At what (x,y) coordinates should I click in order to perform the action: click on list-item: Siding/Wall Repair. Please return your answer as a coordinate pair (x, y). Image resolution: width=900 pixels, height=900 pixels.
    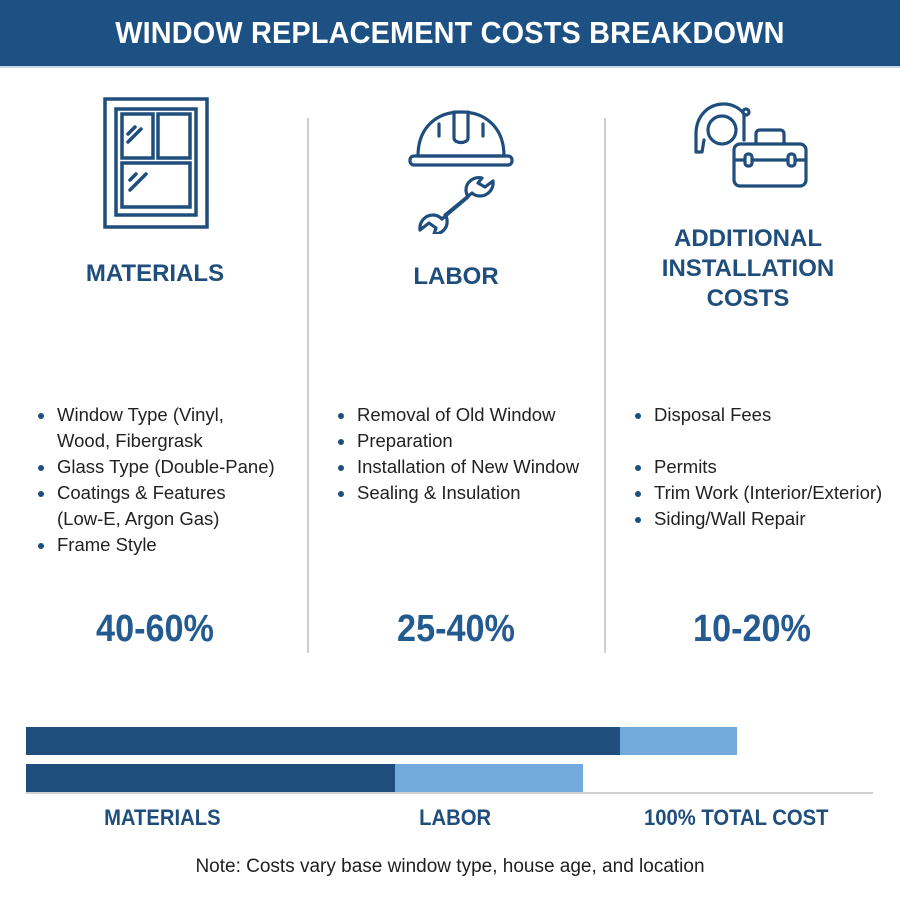
    Looking at the image, I should click on (757, 519).